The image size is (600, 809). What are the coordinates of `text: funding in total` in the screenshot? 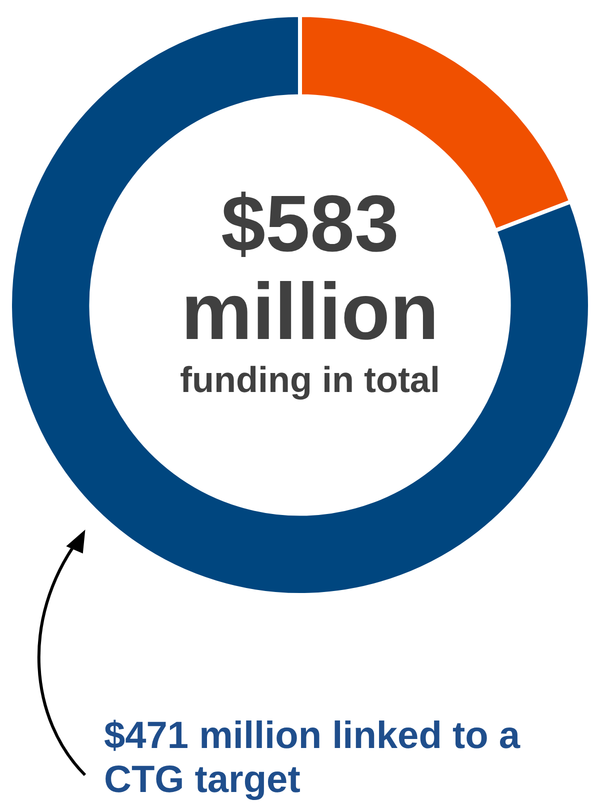 It's located at (310, 379).